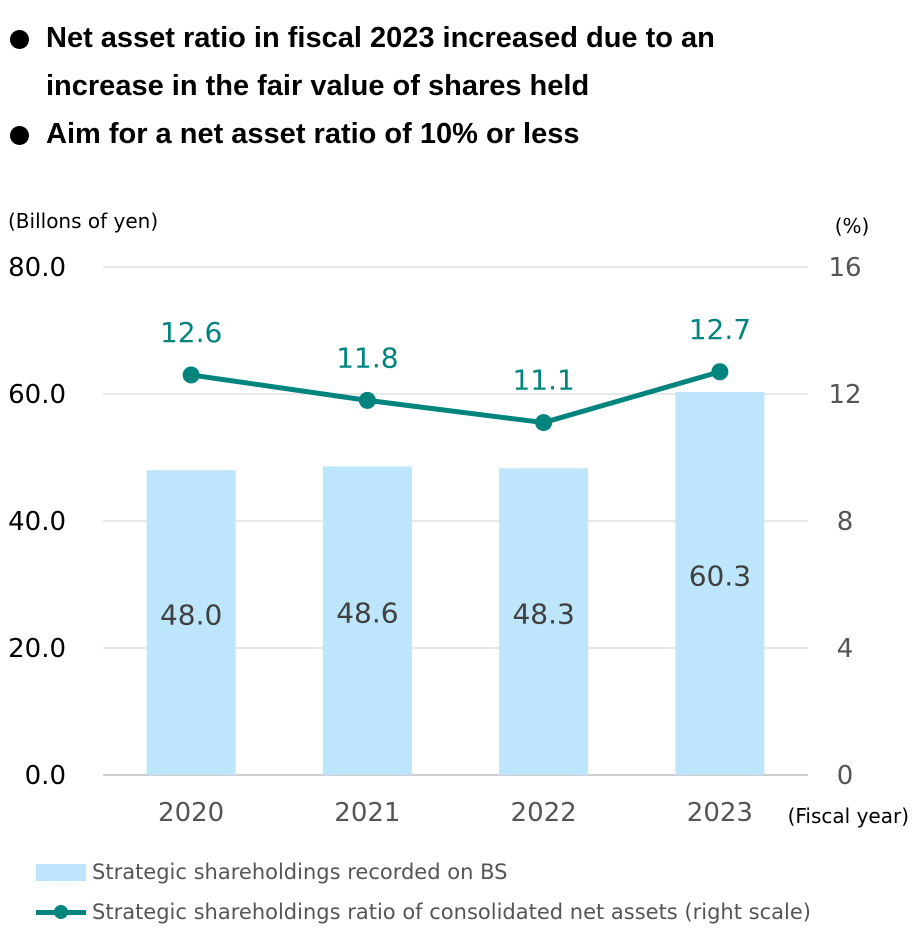 The width and height of the screenshot is (915, 947). I want to click on x-axis-label: (Fiscal year), so click(848, 816).